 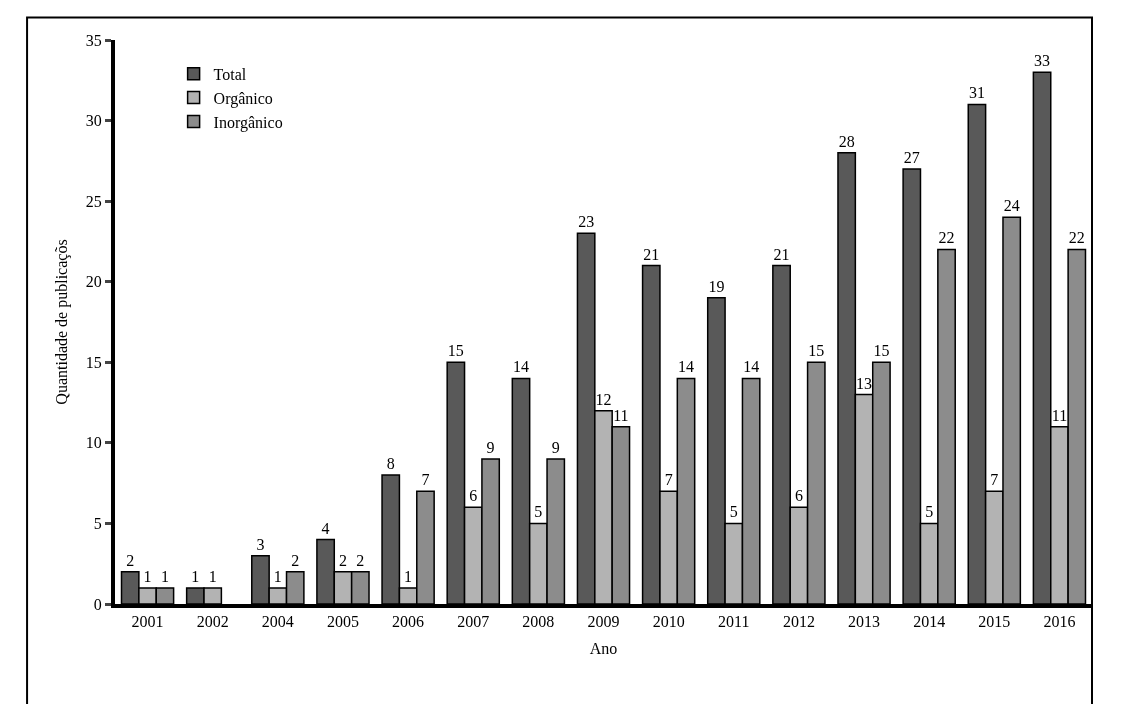 What do you see at coordinates (864, 622) in the screenshot?
I see `x-tick-label: 2013` at bounding box center [864, 622].